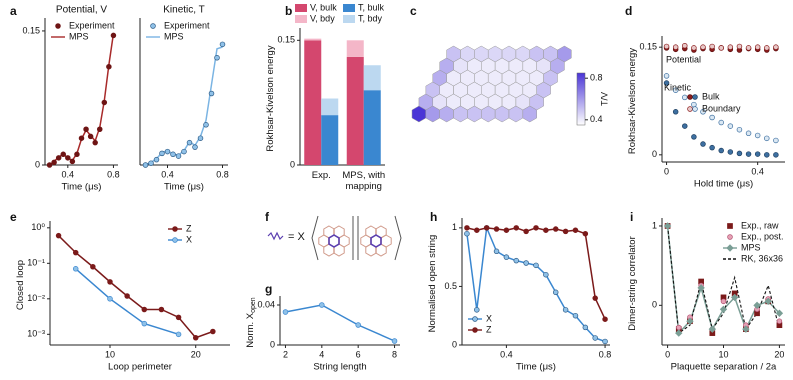 The width and height of the screenshot is (793, 380). What do you see at coordinates (723, 354) in the screenshot?
I see `x-tick-label: 10` at bounding box center [723, 354].